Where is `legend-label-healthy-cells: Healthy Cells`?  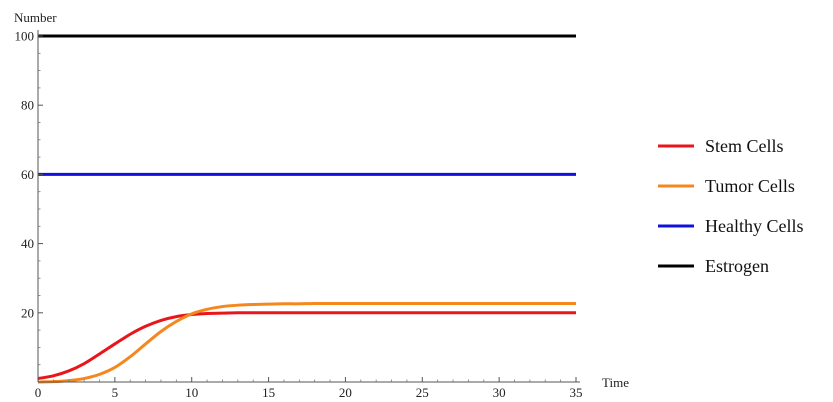 legend-label-healthy-cells: Healthy Cells is located at coordinates (754, 226).